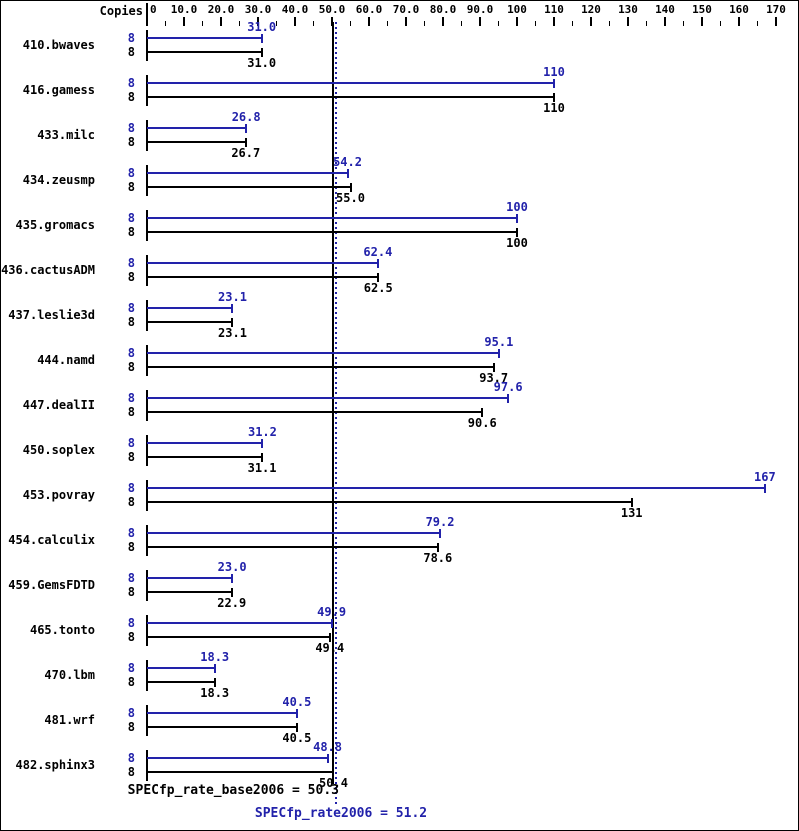  I want to click on peak-bar-value-label: 110, so click(554, 72).